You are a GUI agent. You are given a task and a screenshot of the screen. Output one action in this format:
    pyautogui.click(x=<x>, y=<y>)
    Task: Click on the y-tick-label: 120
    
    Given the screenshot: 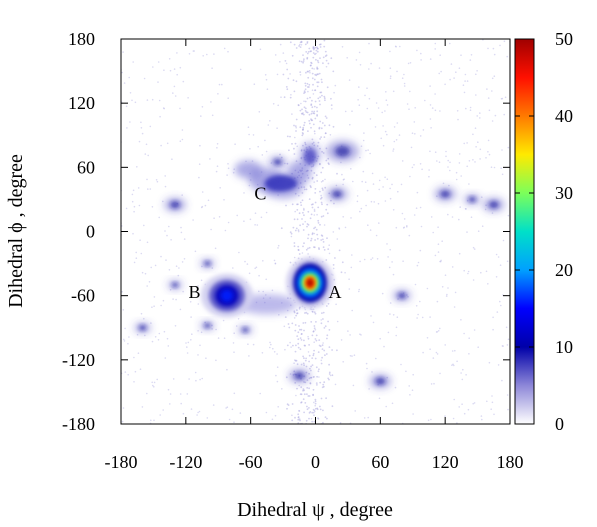 What is the action you would take?
    pyautogui.click(x=81, y=103)
    